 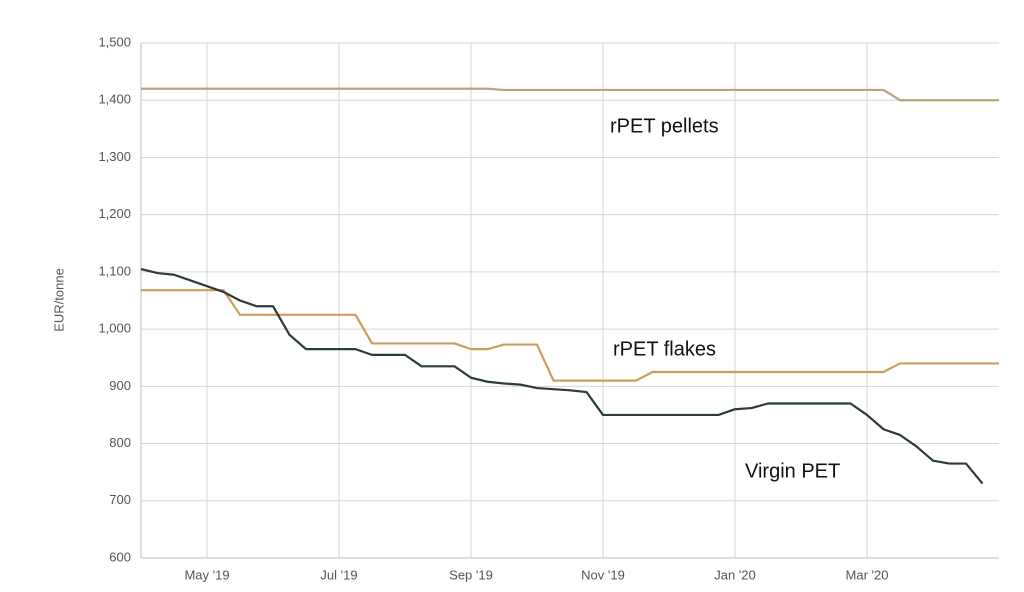 What do you see at coordinates (120, 385) in the screenshot?
I see `y-tick-label: 900` at bounding box center [120, 385].